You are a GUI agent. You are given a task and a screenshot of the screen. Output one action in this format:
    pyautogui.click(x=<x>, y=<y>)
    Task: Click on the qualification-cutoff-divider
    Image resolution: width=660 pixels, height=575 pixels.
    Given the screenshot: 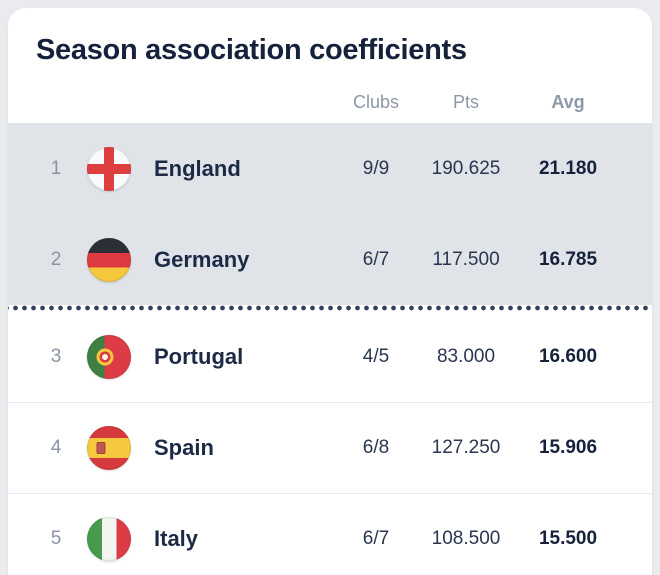 What is the action you would take?
    pyautogui.click(x=330, y=308)
    